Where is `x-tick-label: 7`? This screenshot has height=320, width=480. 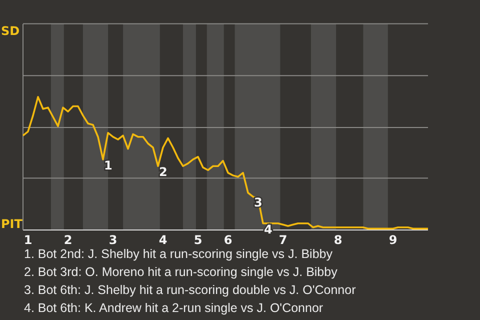
x-tick-label: 7 is located at coordinates (283, 240).